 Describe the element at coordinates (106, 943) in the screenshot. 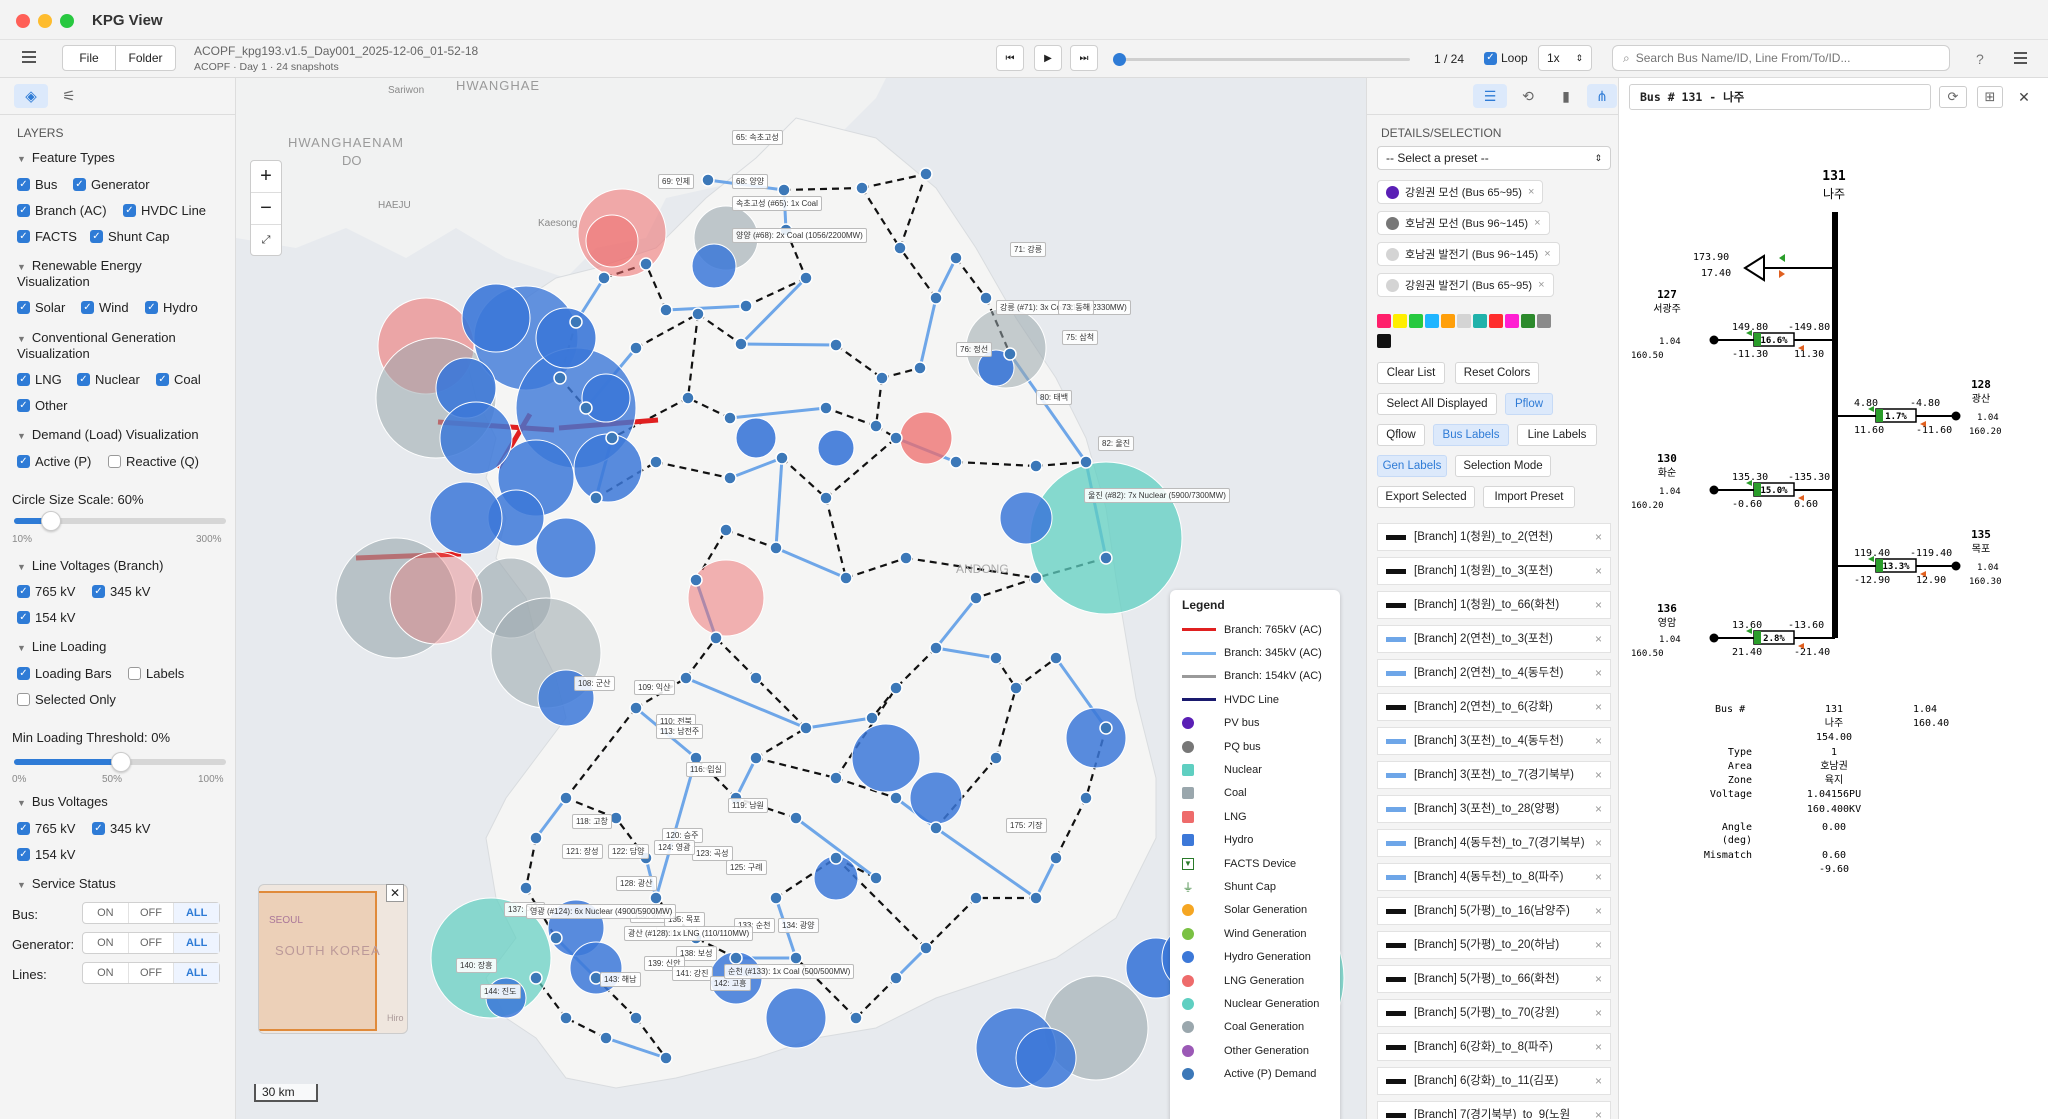

I see `gen-on-option: ON` at that location.